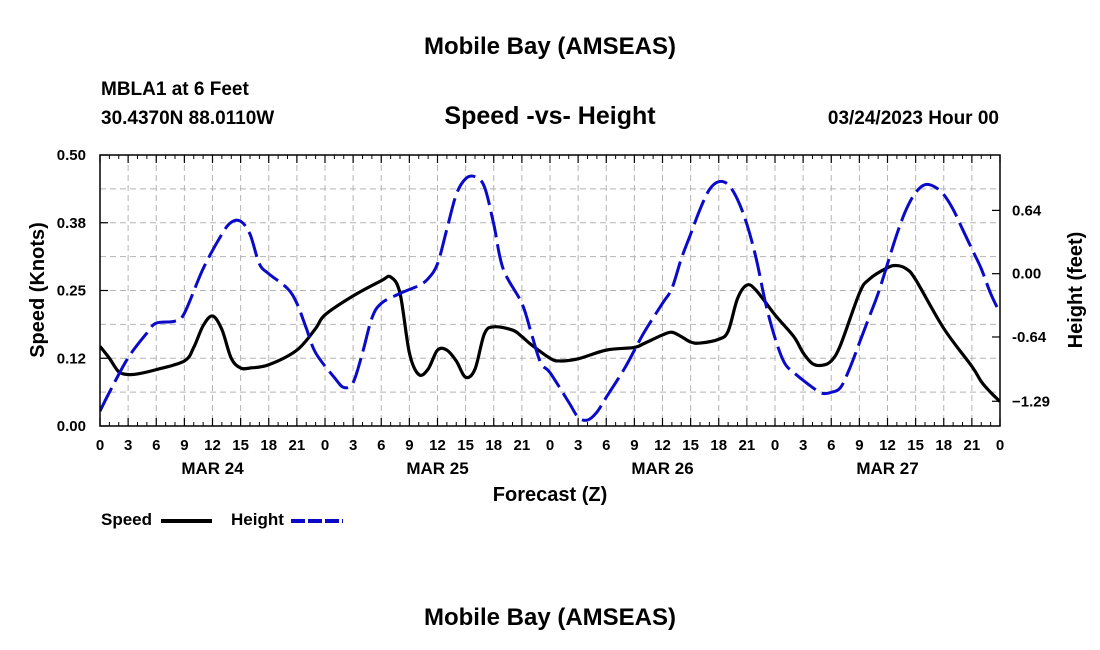  Describe the element at coordinates (550, 46) in the screenshot. I see `chart-title: Mobile Bay (AMSEAS)` at that location.